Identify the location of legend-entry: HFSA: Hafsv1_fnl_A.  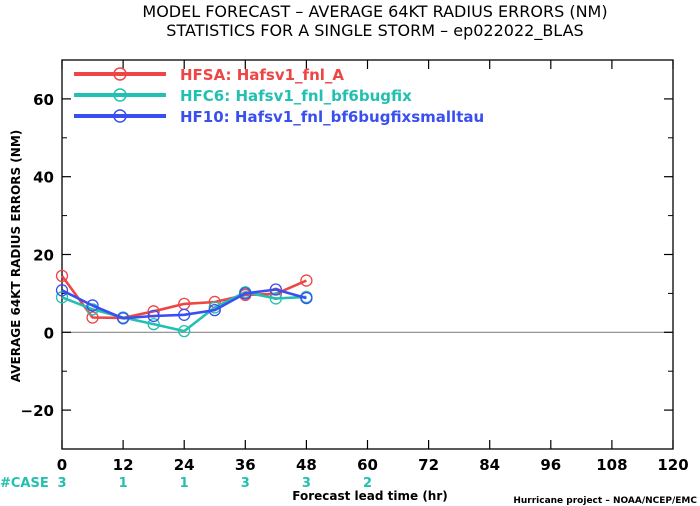
(262, 75).